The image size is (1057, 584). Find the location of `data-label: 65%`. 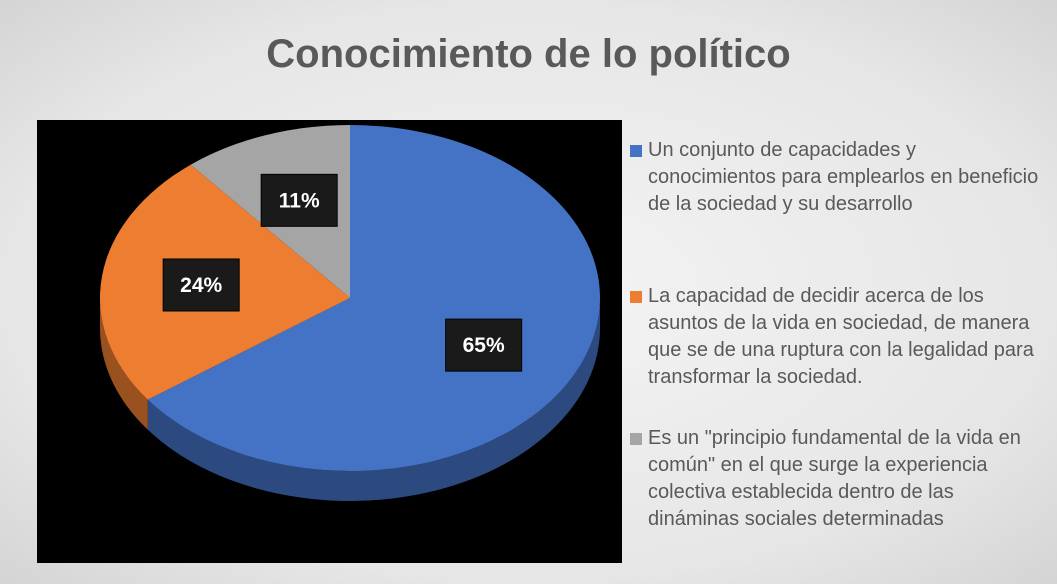

data-label: 65% is located at coordinates (484, 345).